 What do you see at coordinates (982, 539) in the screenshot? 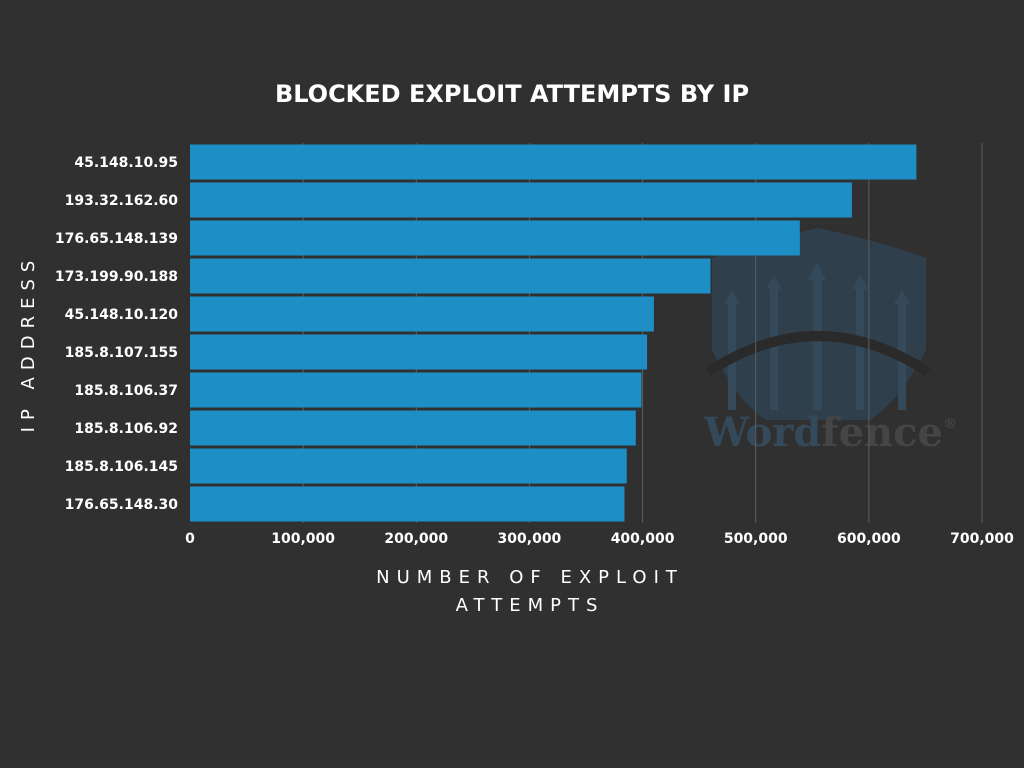
I see `x-tick-label: 700,000` at bounding box center [982, 539].